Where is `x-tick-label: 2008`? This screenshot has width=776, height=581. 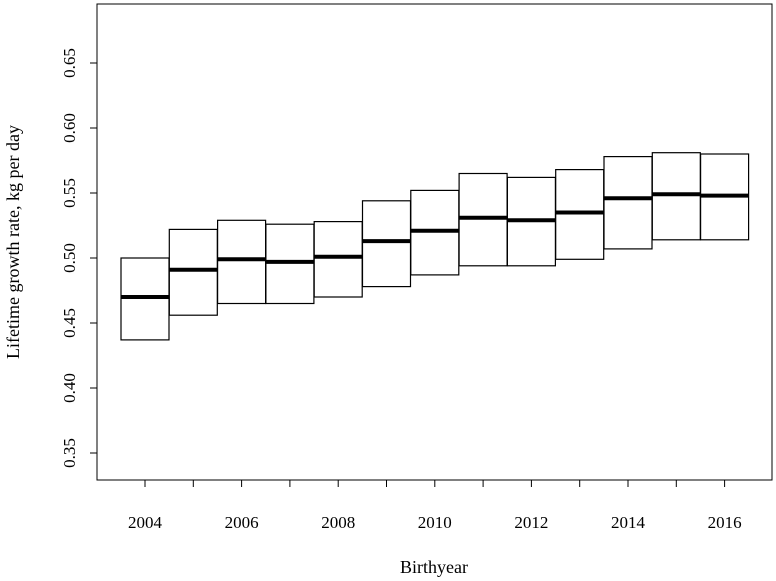
x-tick-label: 2008 is located at coordinates (338, 522).